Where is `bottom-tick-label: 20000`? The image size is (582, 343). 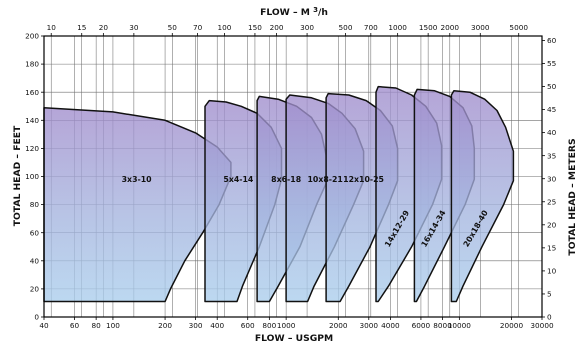
bottom-tick-label: 20000 is located at coordinates (512, 325).